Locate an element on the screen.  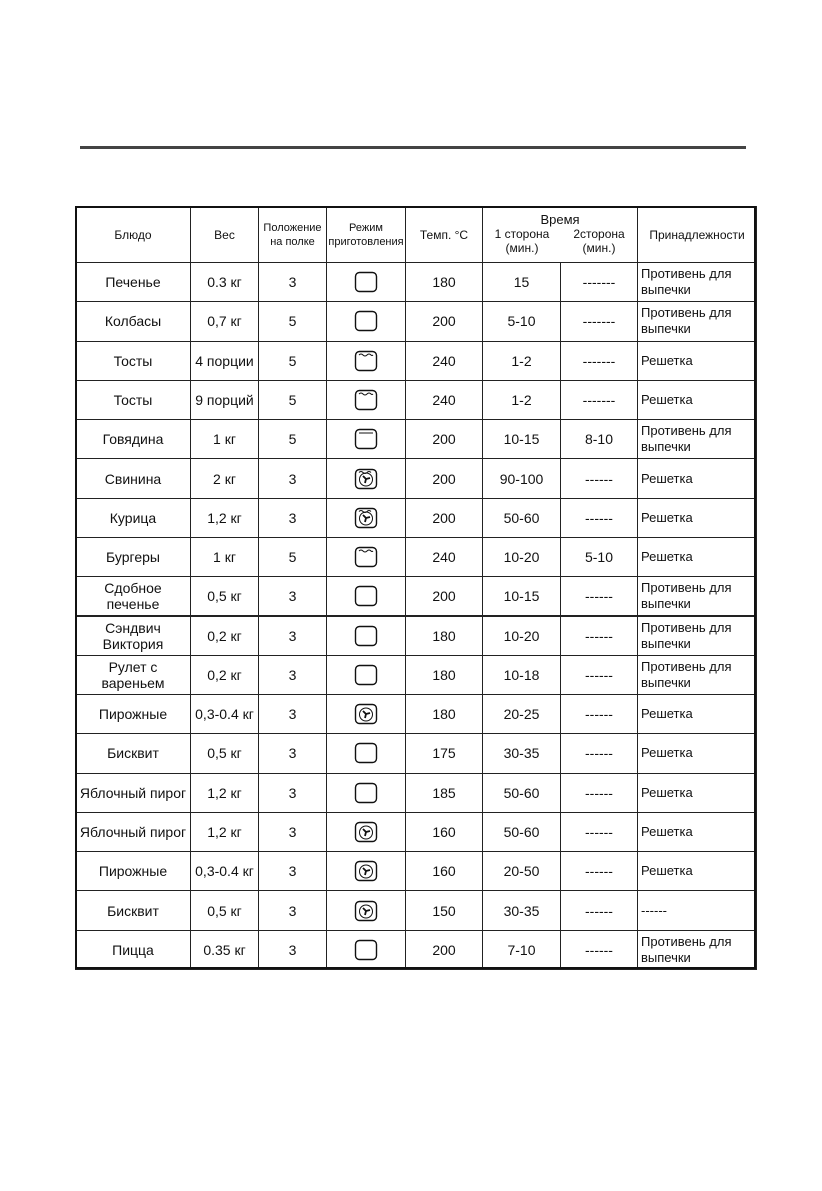
header-cell: Принадлежности is located at coordinates (697, 234).